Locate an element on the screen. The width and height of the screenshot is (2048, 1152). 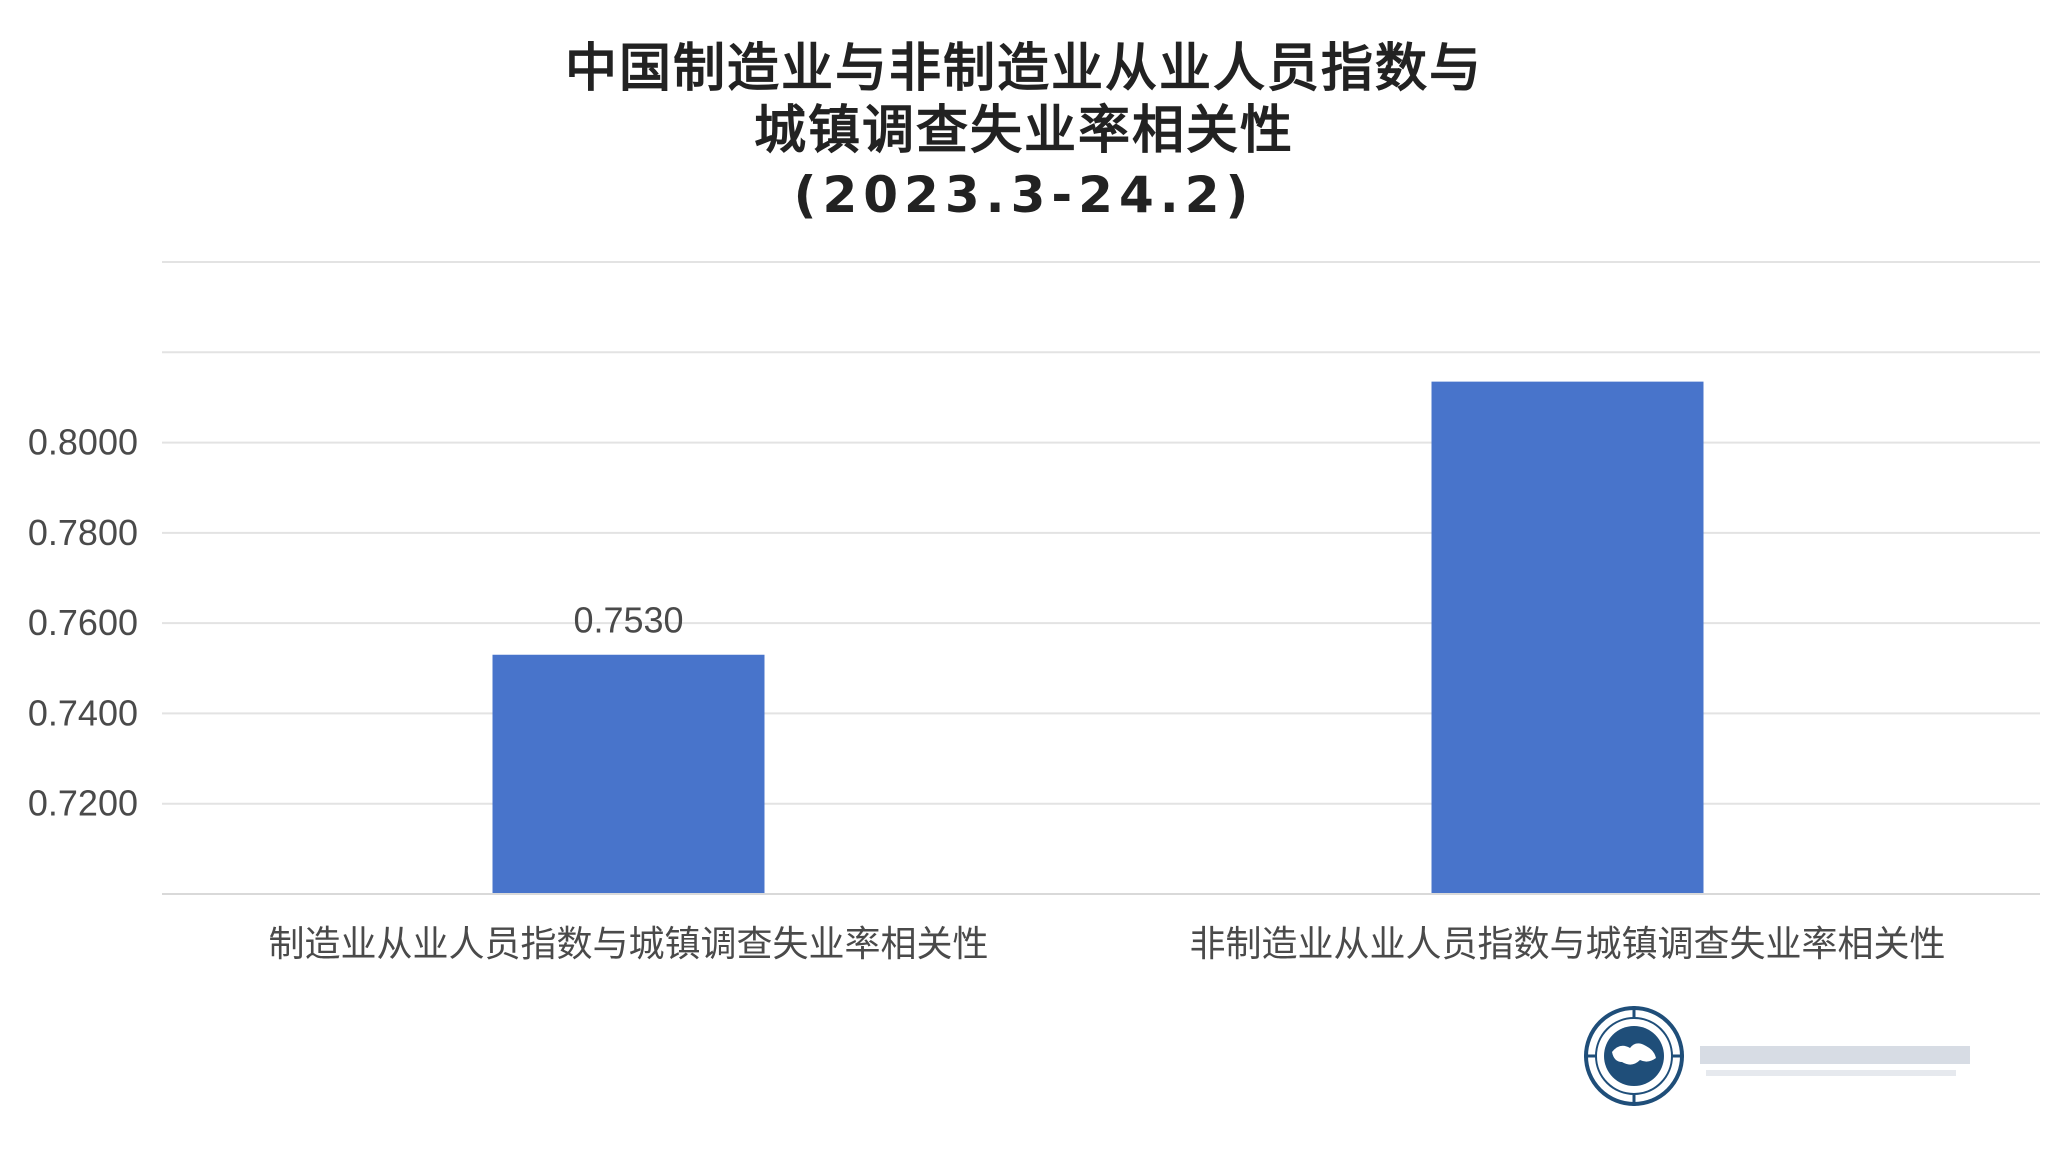
data-label: 0.7530 is located at coordinates (628, 620).